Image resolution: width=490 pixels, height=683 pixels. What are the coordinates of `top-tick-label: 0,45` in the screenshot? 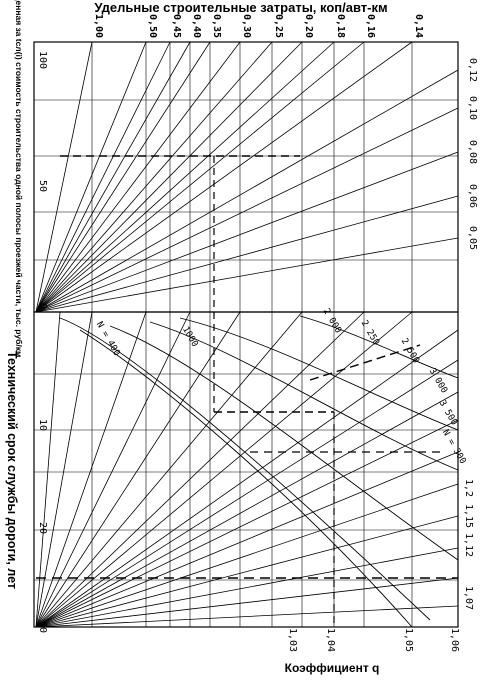 It's located at (176, 26).